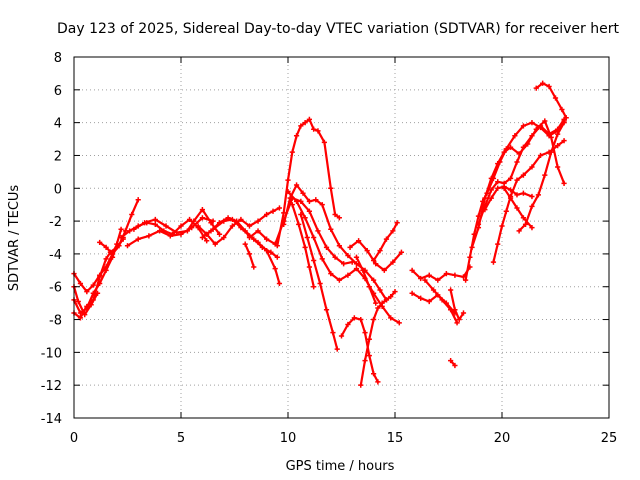  I want to click on y-tick-label: -10, so click(51, 353).